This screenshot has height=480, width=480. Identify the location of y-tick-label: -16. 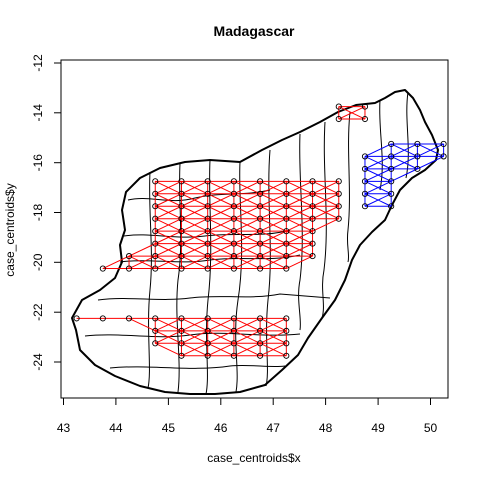
(38, 163).